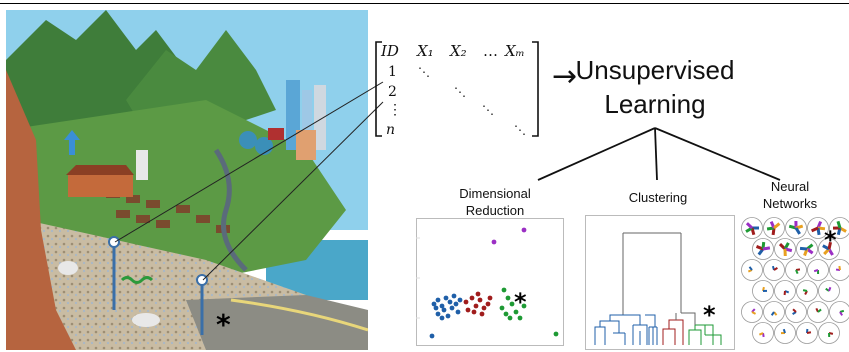 This screenshot has height=352, width=849. I want to click on bedrock, so click(277, 322).